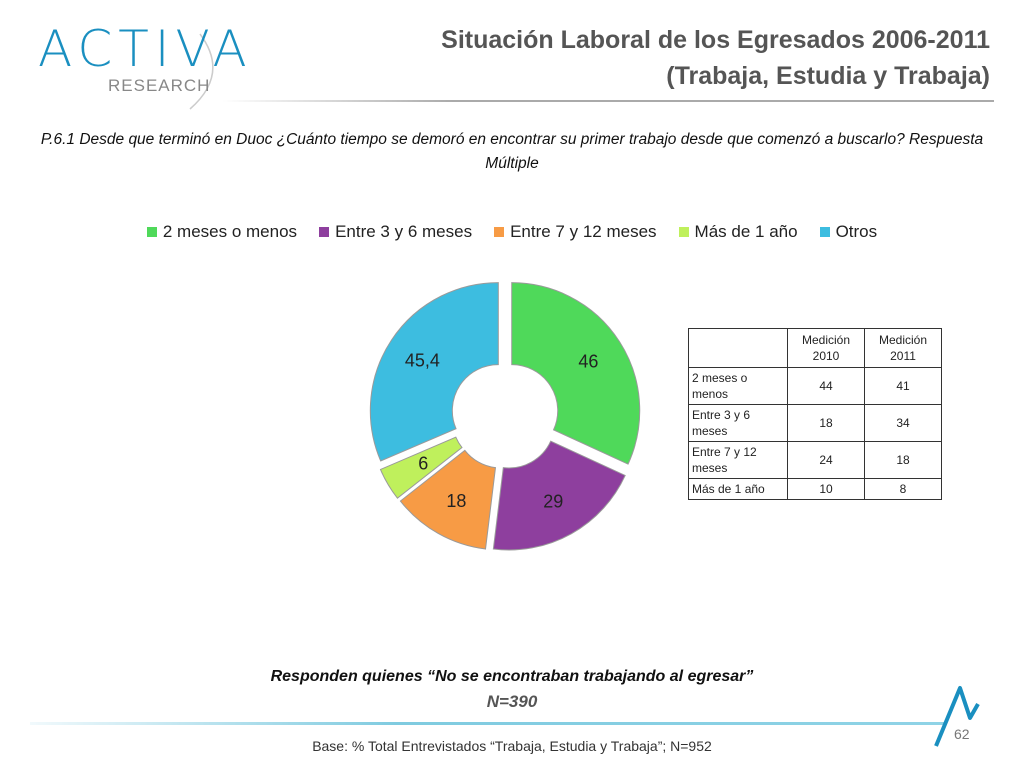  Describe the element at coordinates (826, 460) in the screenshot. I see `table-cell-2010: 24` at that location.